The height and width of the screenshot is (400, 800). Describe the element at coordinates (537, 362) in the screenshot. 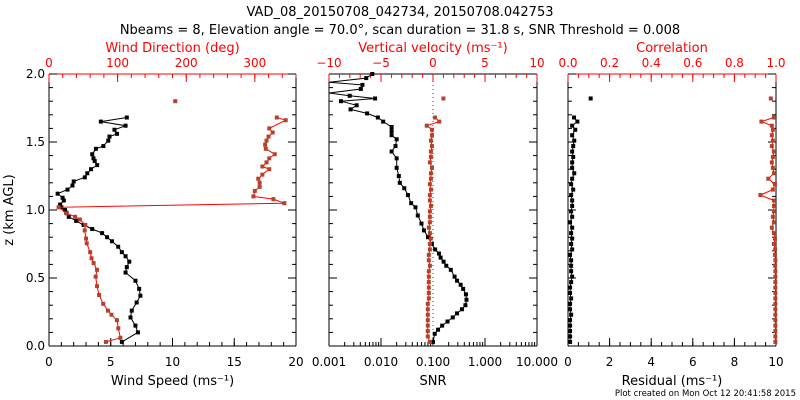

I see `x_bottom-tick-label: 10.000` at that location.